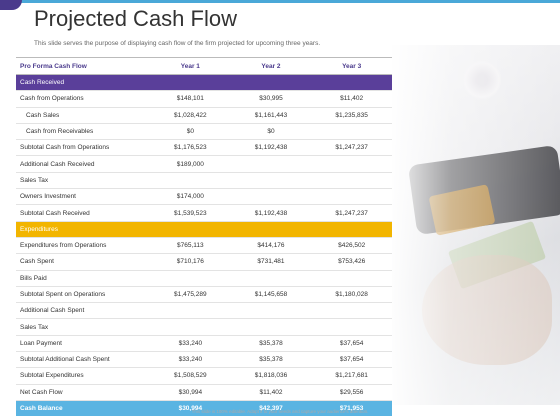 The image size is (560, 420). What do you see at coordinates (351, 344) in the screenshot?
I see `cell-year3: $37,654` at bounding box center [351, 344].